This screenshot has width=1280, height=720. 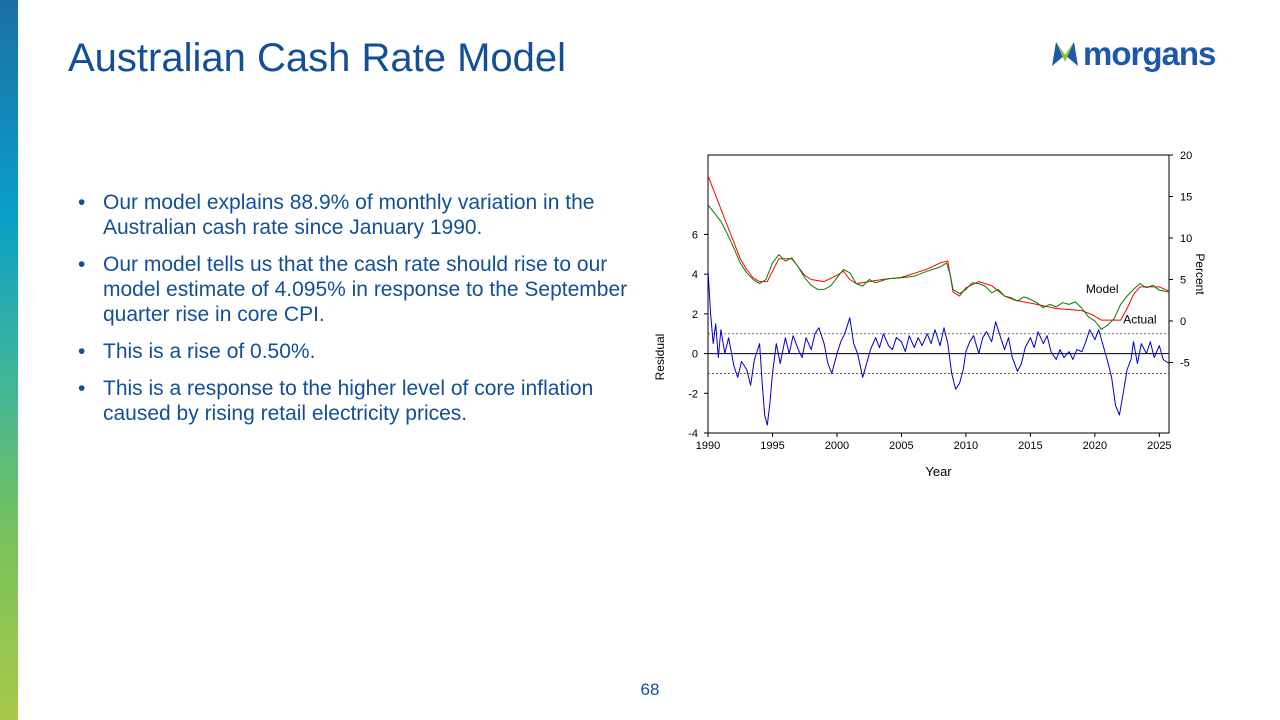 What do you see at coordinates (1183, 280) in the screenshot?
I see `right-tick-label: 5` at bounding box center [1183, 280].